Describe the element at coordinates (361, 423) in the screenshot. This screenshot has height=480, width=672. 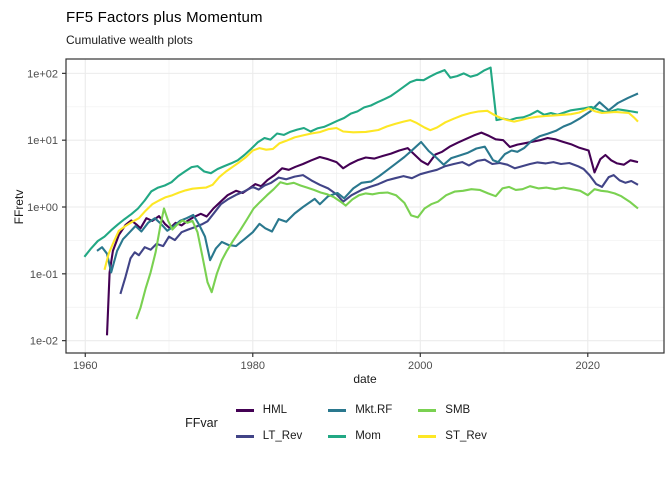
I see `legend-grid: HML LT_Rev Mkt.RF Mom SMB ST_Rev` at that location.